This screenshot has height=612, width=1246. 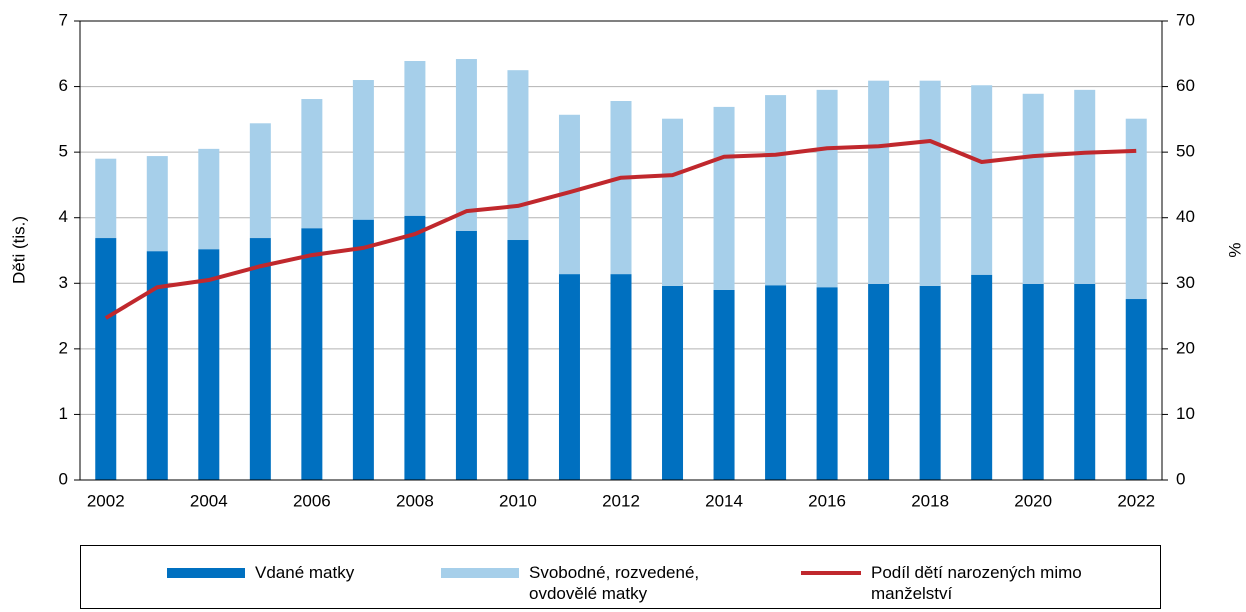 I want to click on y2-tick-label: 30, so click(x=1185, y=282).